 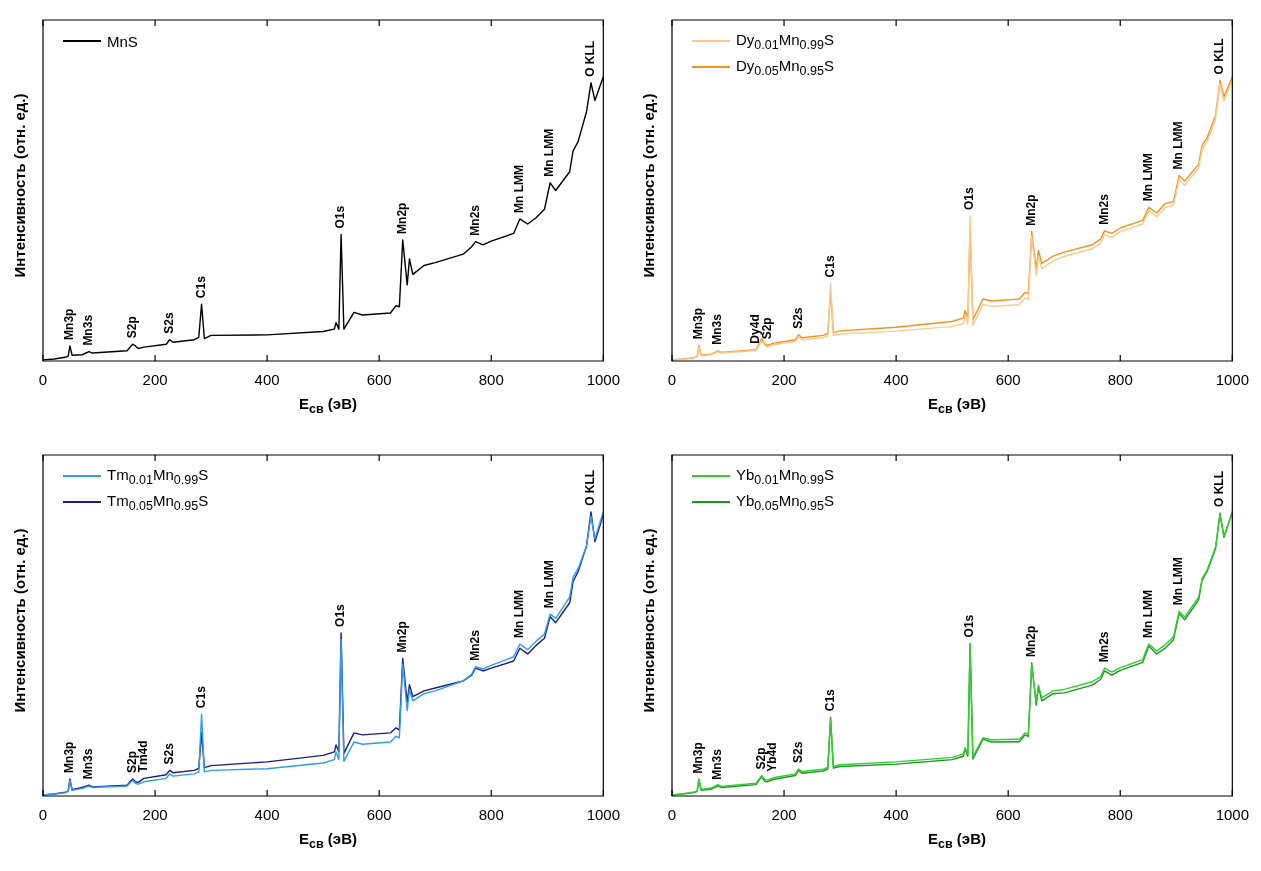 What do you see at coordinates (785, 502) in the screenshot?
I see `legend-label: Yb$_{0.05}$Mn$_{0.95}$S` at bounding box center [785, 502].